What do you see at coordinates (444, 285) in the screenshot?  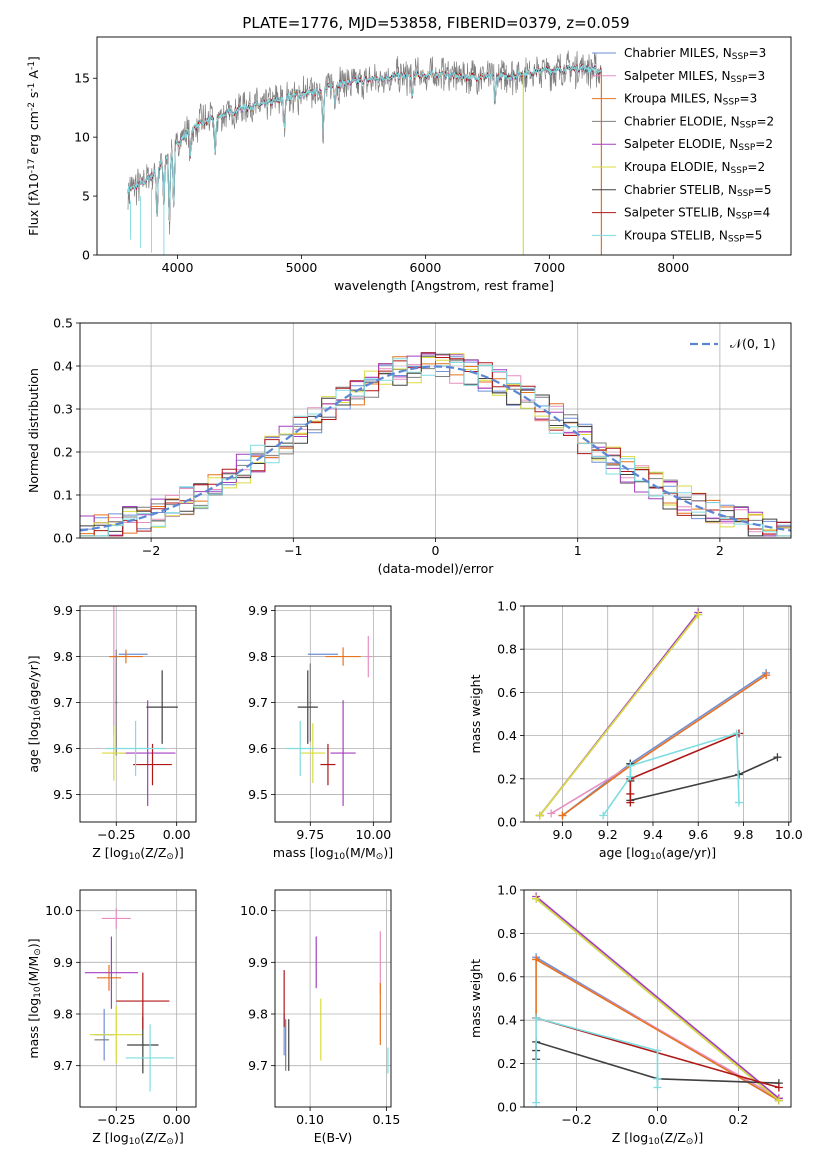 I see `spectrum-axes-xlabel: wavelength [Angstrom, rest frame]` at bounding box center [444, 285].